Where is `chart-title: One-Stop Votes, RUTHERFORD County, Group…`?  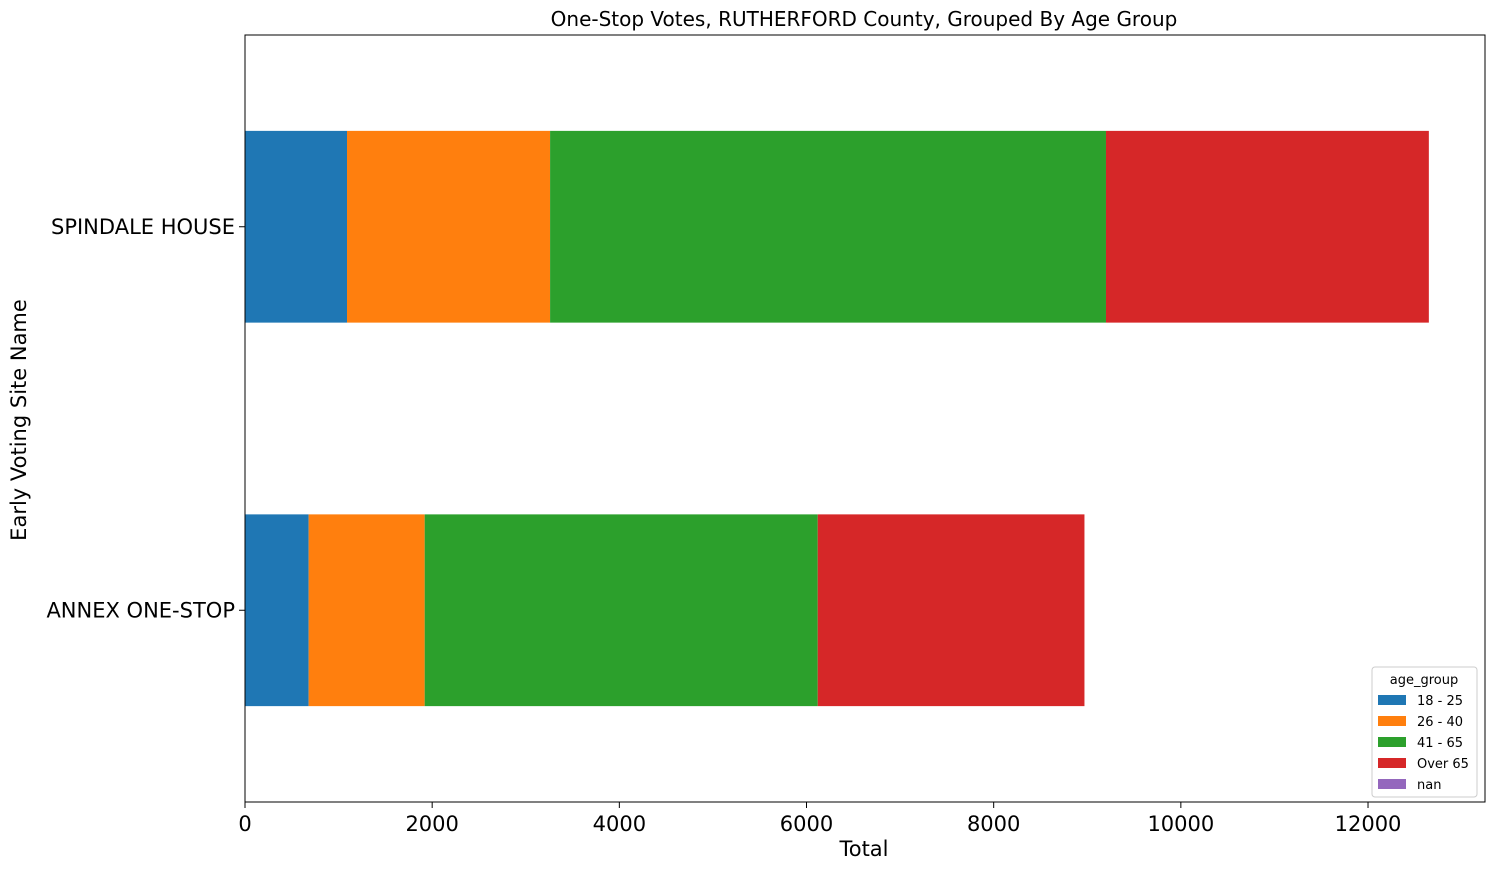 chart-title: One-Stop Votes, RUTHERFORD County, Group… is located at coordinates (864, 19).